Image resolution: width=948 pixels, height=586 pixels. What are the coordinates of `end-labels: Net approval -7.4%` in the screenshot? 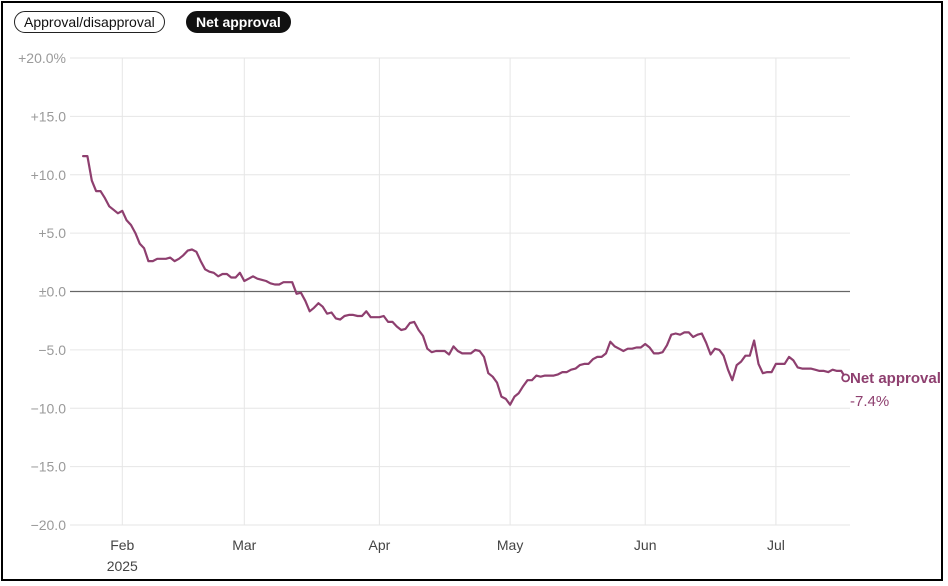 It's located at (895, 390).